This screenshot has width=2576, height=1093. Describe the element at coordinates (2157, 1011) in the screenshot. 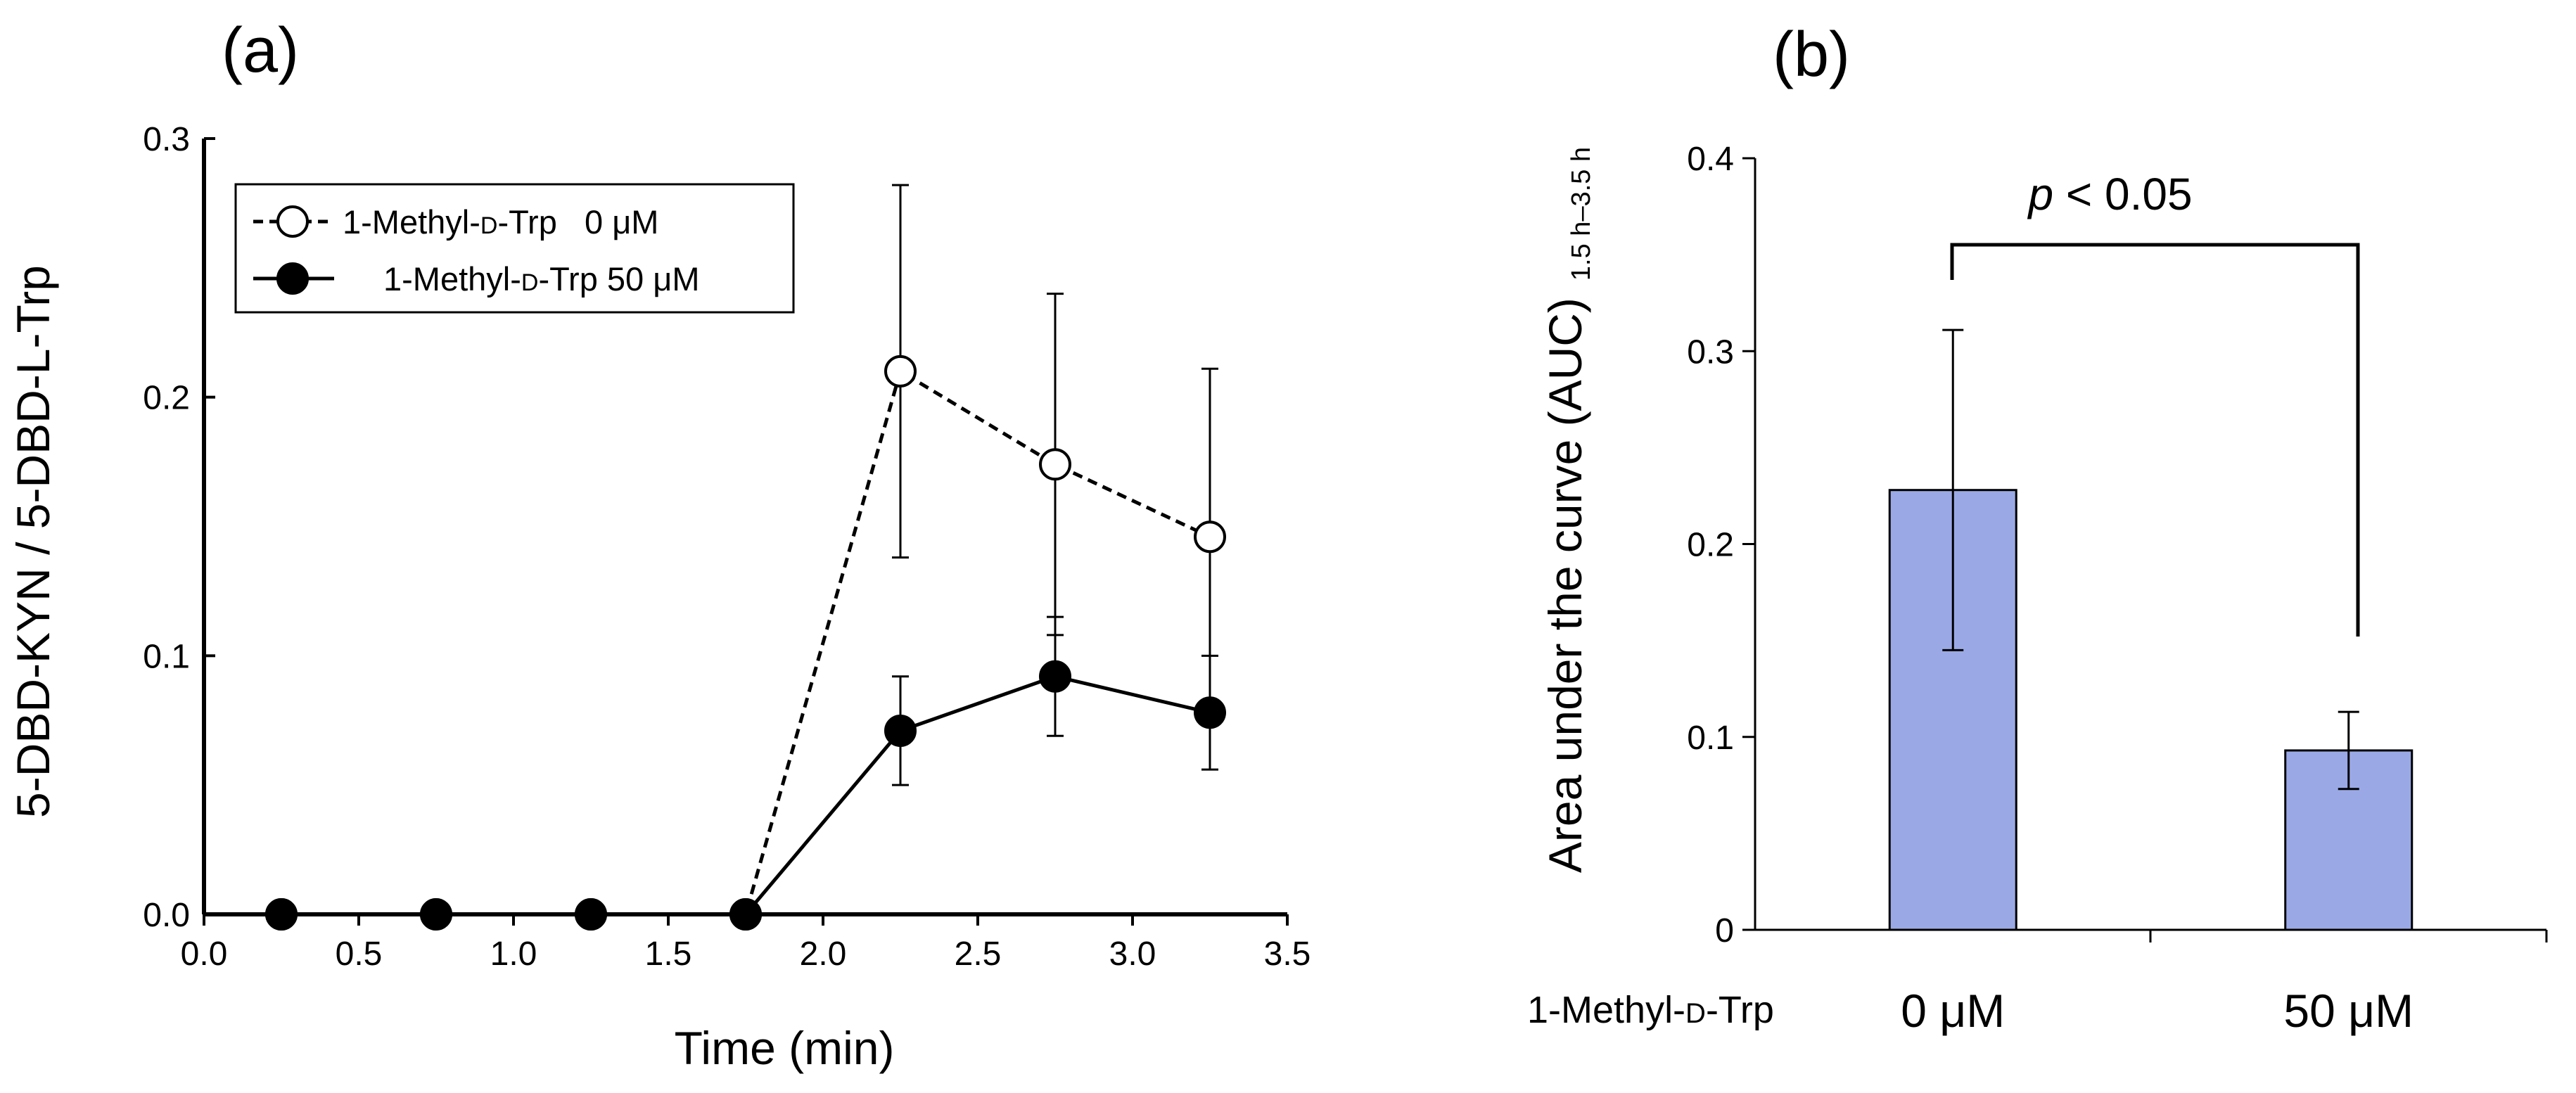

I see `panel-b-category-labels: 0 μM 50 μM` at that location.